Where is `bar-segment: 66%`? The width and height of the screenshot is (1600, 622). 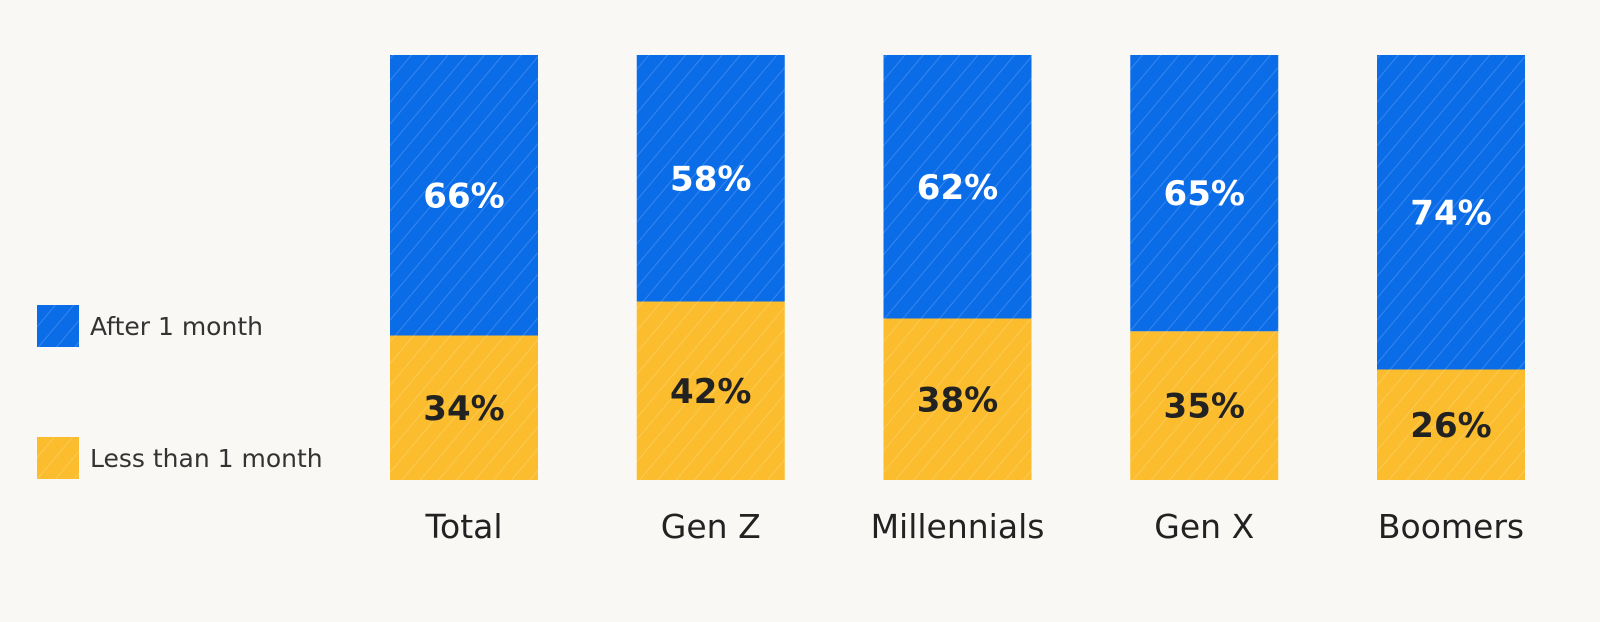
bar-segment: 66% is located at coordinates (464, 195).